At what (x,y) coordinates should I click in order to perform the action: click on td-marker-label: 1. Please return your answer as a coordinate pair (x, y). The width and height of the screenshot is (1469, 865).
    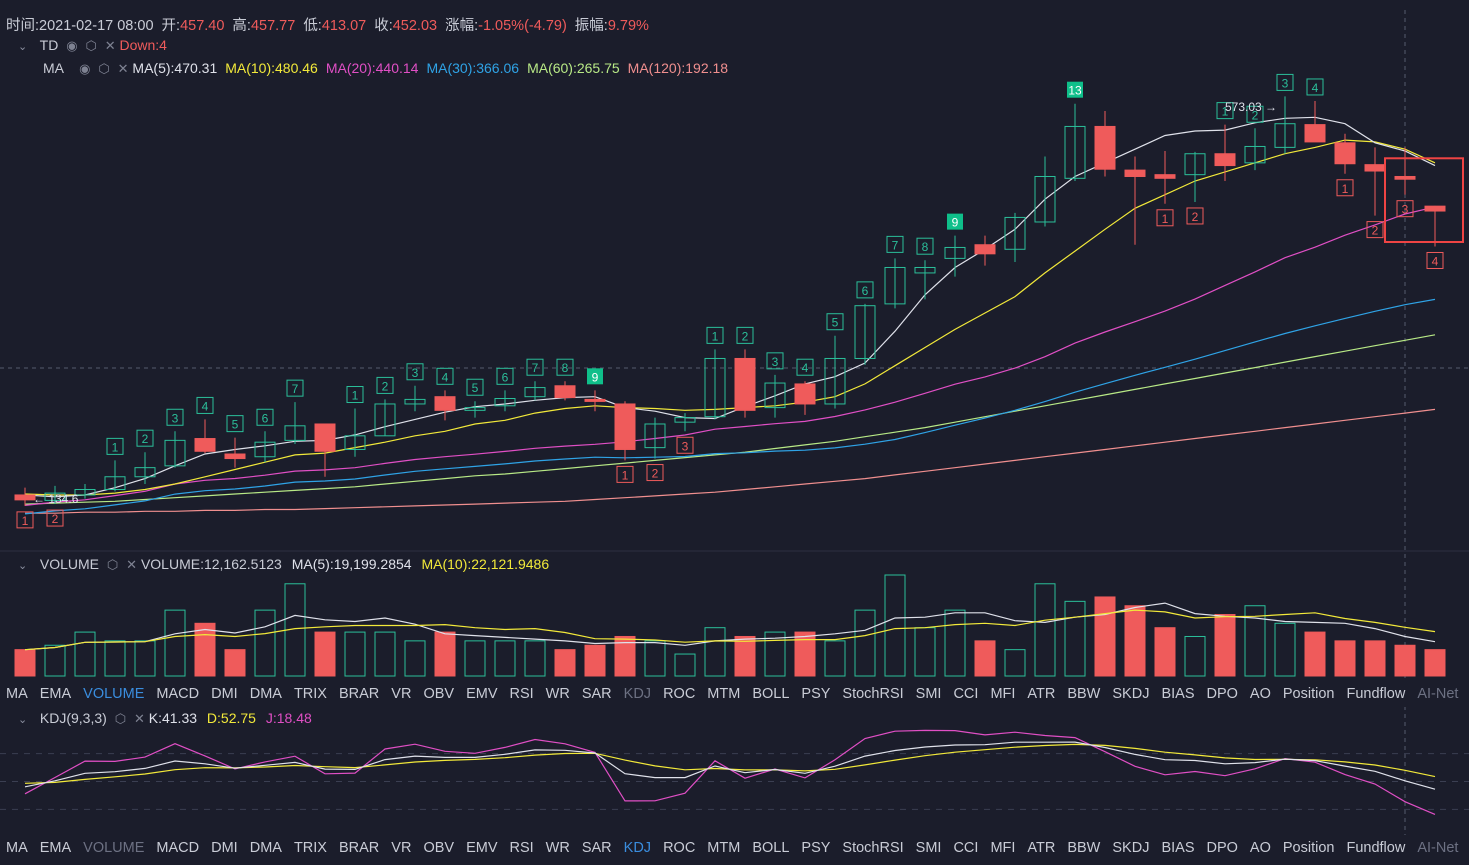
    Looking at the image, I should click on (1345, 189).